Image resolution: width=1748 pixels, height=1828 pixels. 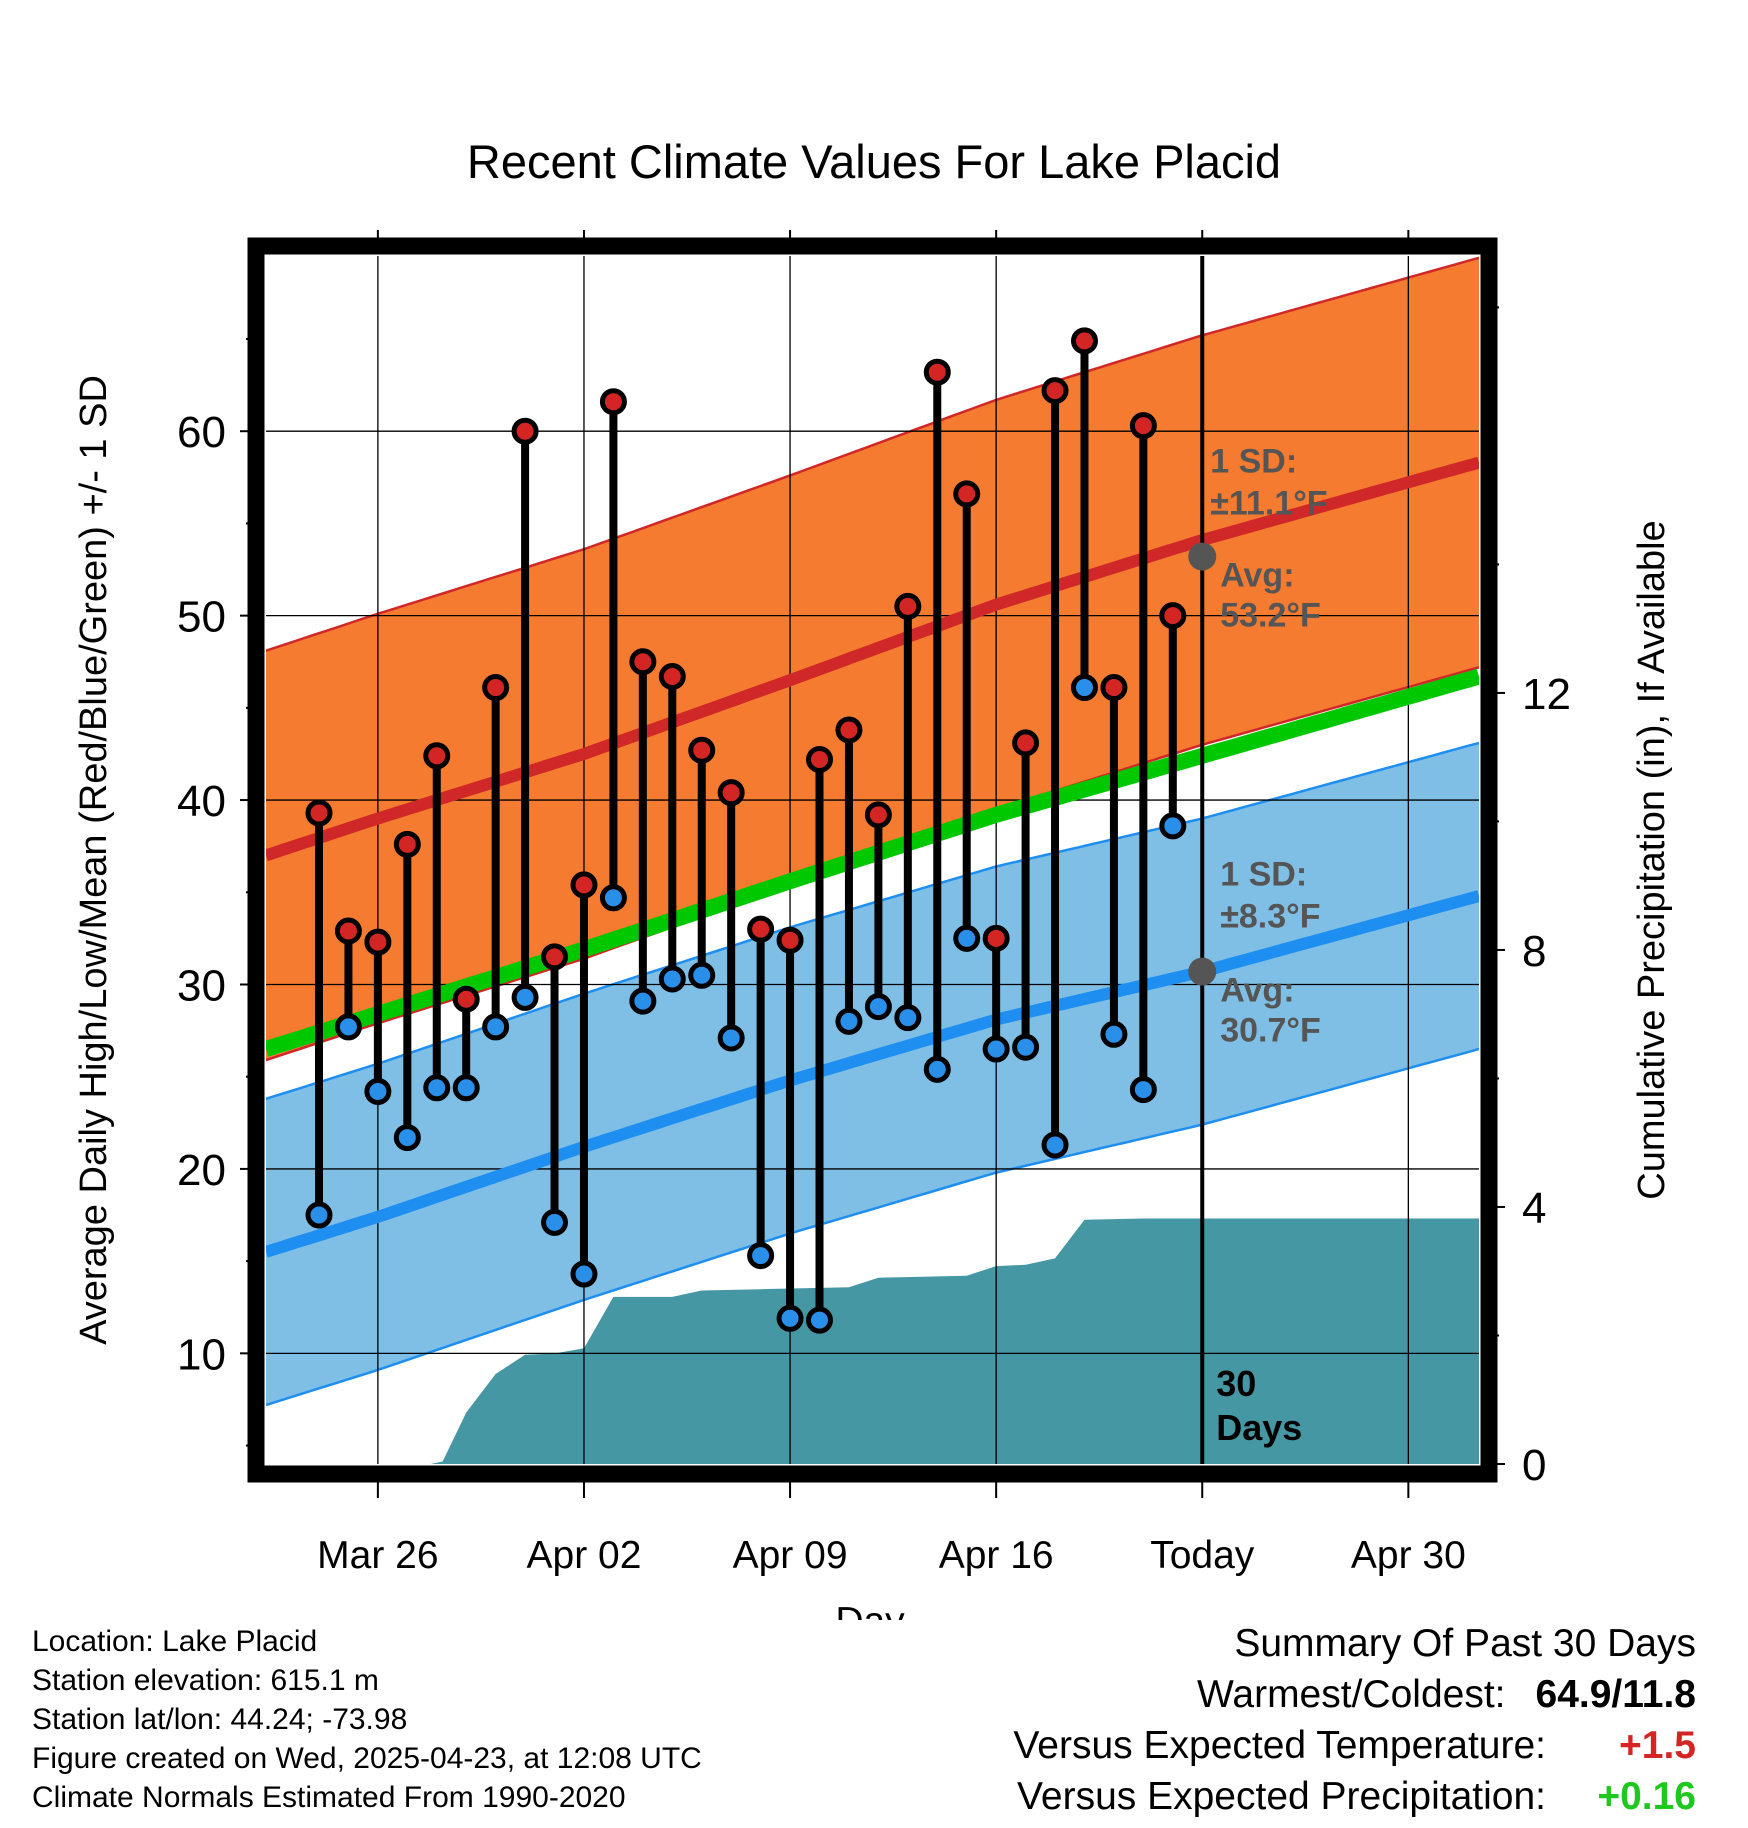 What do you see at coordinates (1546, 694) in the screenshot?
I see `y-right-tick-label: 12` at bounding box center [1546, 694].